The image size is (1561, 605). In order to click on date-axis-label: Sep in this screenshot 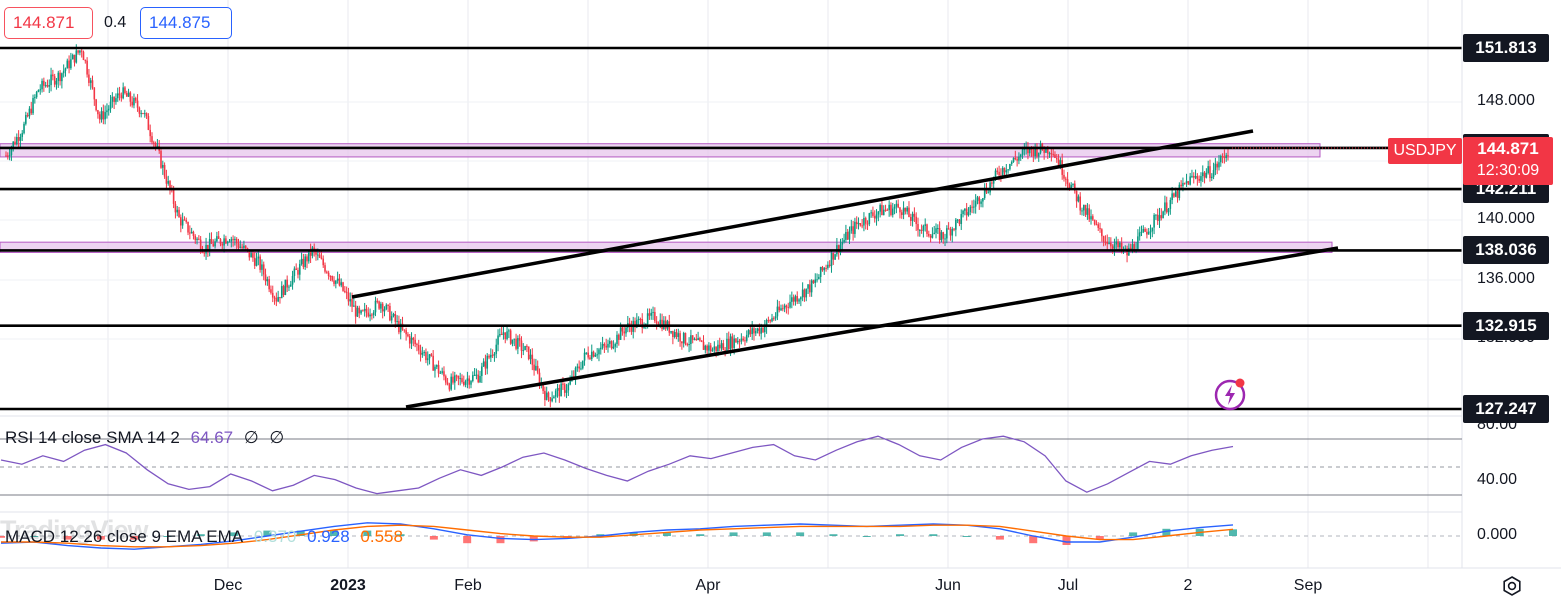, I will do `click(1308, 585)`.